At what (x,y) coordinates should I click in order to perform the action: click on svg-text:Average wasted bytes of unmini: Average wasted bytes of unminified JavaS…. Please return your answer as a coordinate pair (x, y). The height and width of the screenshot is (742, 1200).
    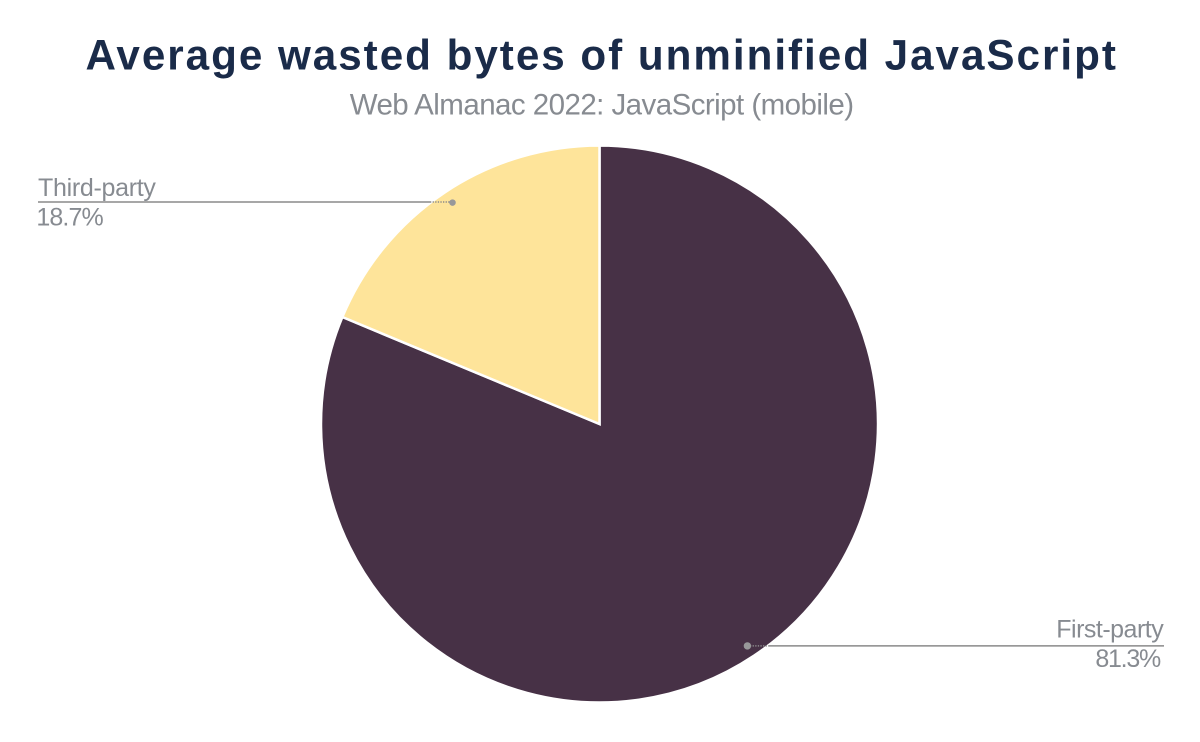
    Looking at the image, I should click on (602, 54).